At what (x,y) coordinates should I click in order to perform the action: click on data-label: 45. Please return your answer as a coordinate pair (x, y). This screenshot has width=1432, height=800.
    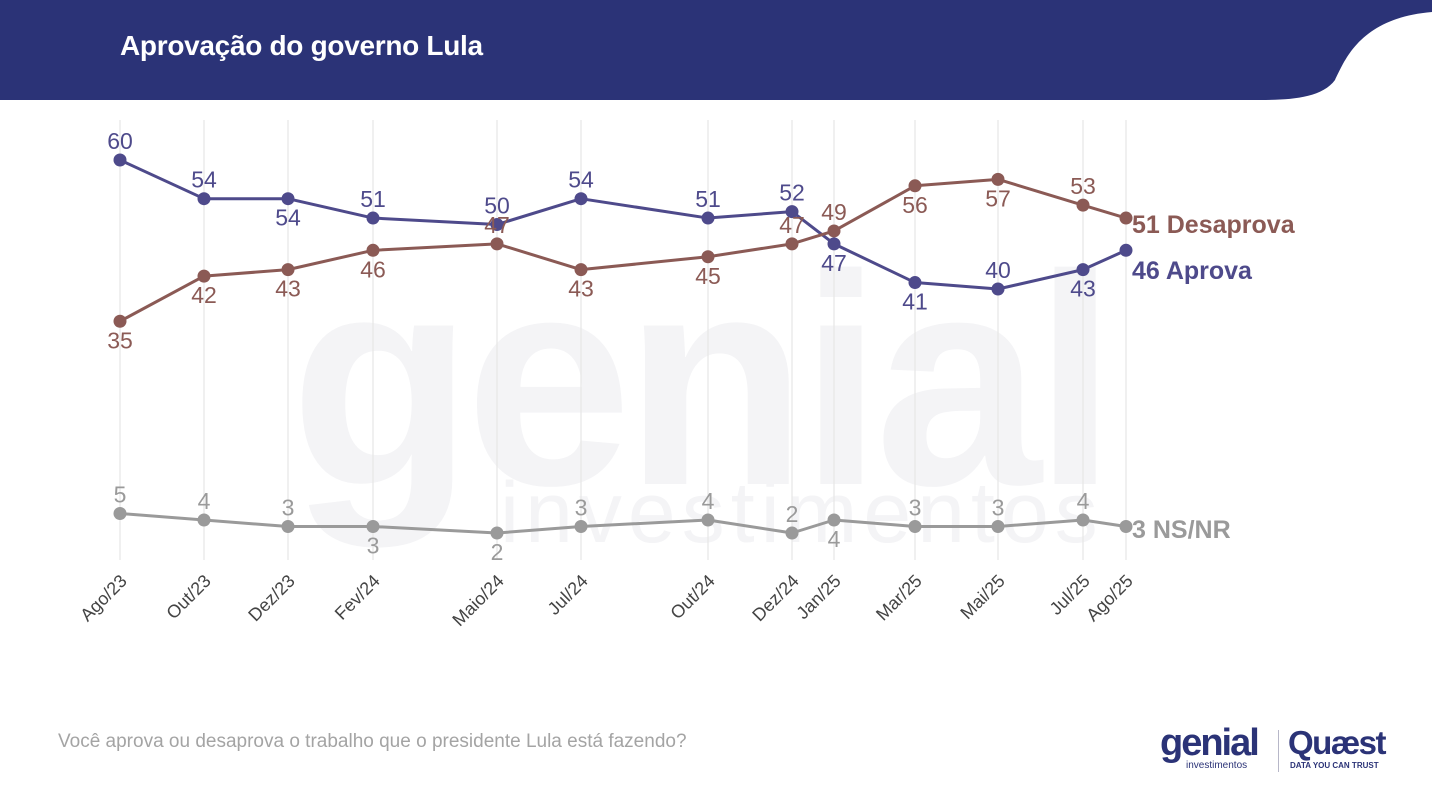
    Looking at the image, I should click on (708, 276).